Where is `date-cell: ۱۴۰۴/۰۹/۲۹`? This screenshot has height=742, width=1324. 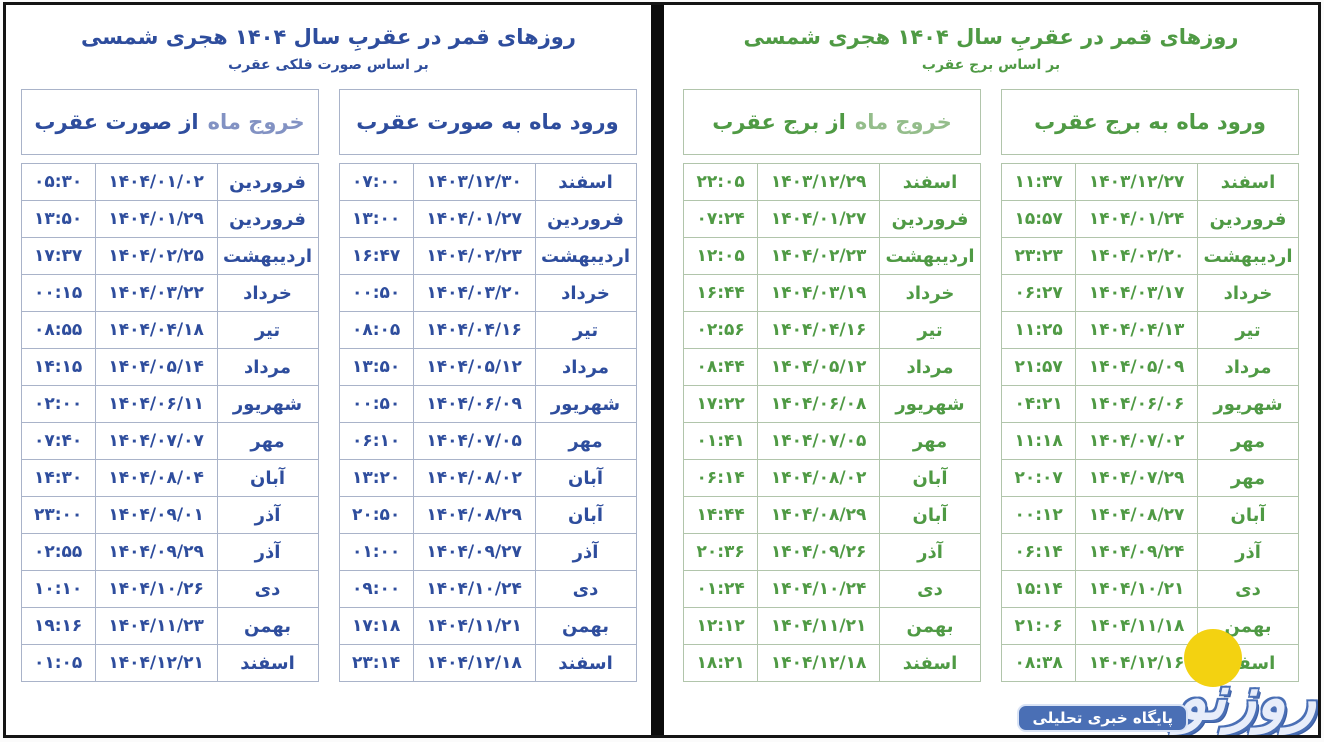
date-cell: ۱۴۰۴/۰۹/۲۹ is located at coordinates (156, 552).